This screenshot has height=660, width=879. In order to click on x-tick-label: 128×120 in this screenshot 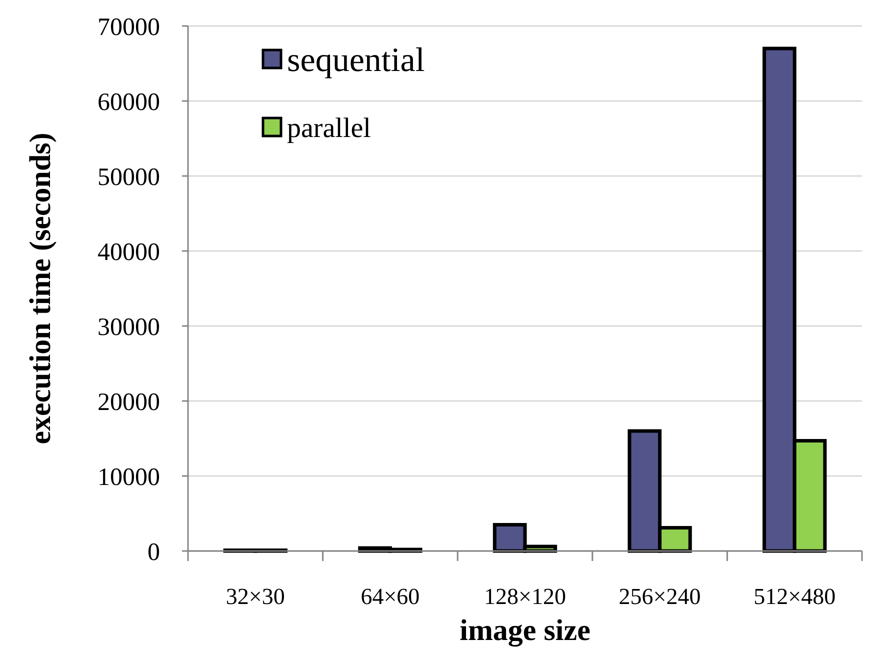, I will do `click(525, 596)`.